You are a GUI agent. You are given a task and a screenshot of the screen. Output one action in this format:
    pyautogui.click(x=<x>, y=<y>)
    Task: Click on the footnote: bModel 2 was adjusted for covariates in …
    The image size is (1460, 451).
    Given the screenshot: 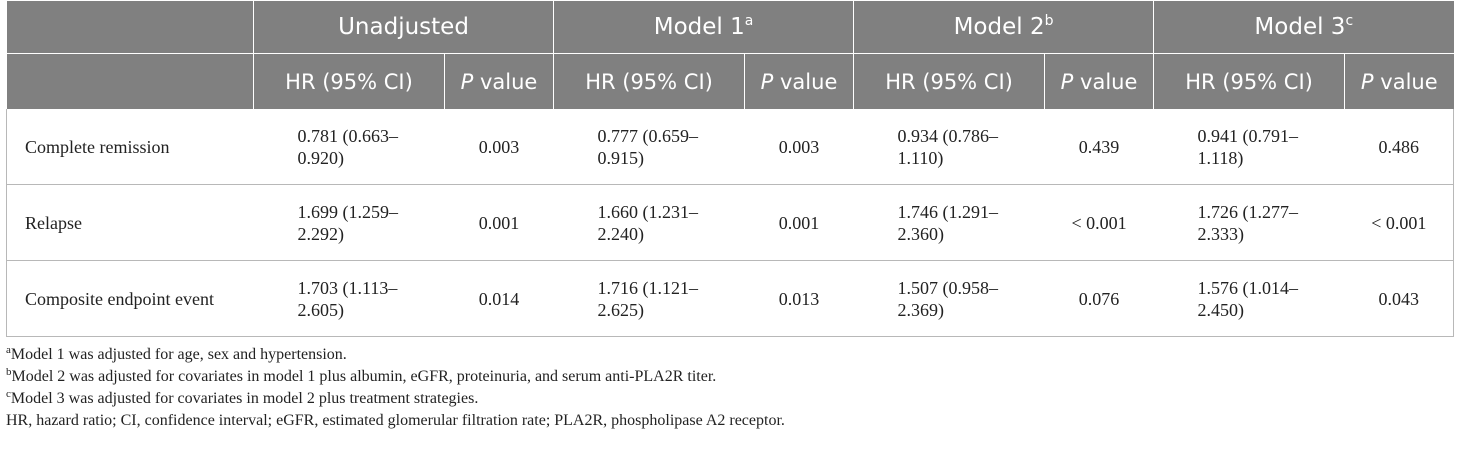 What is the action you would take?
    pyautogui.click(x=729, y=377)
    